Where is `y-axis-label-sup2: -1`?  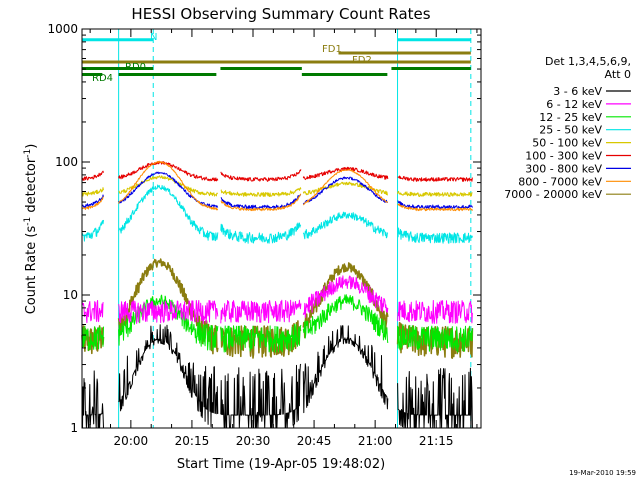 y-axis-label-sup2: -1 is located at coordinates (28, 153).